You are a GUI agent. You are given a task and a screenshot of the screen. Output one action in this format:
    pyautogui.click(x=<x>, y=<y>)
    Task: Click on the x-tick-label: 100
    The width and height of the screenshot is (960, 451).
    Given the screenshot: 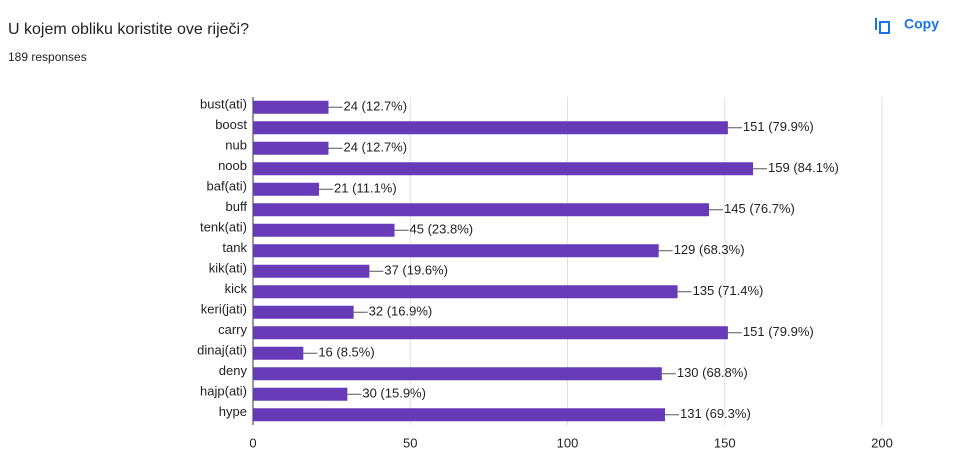 What is the action you would take?
    pyautogui.click(x=568, y=442)
    